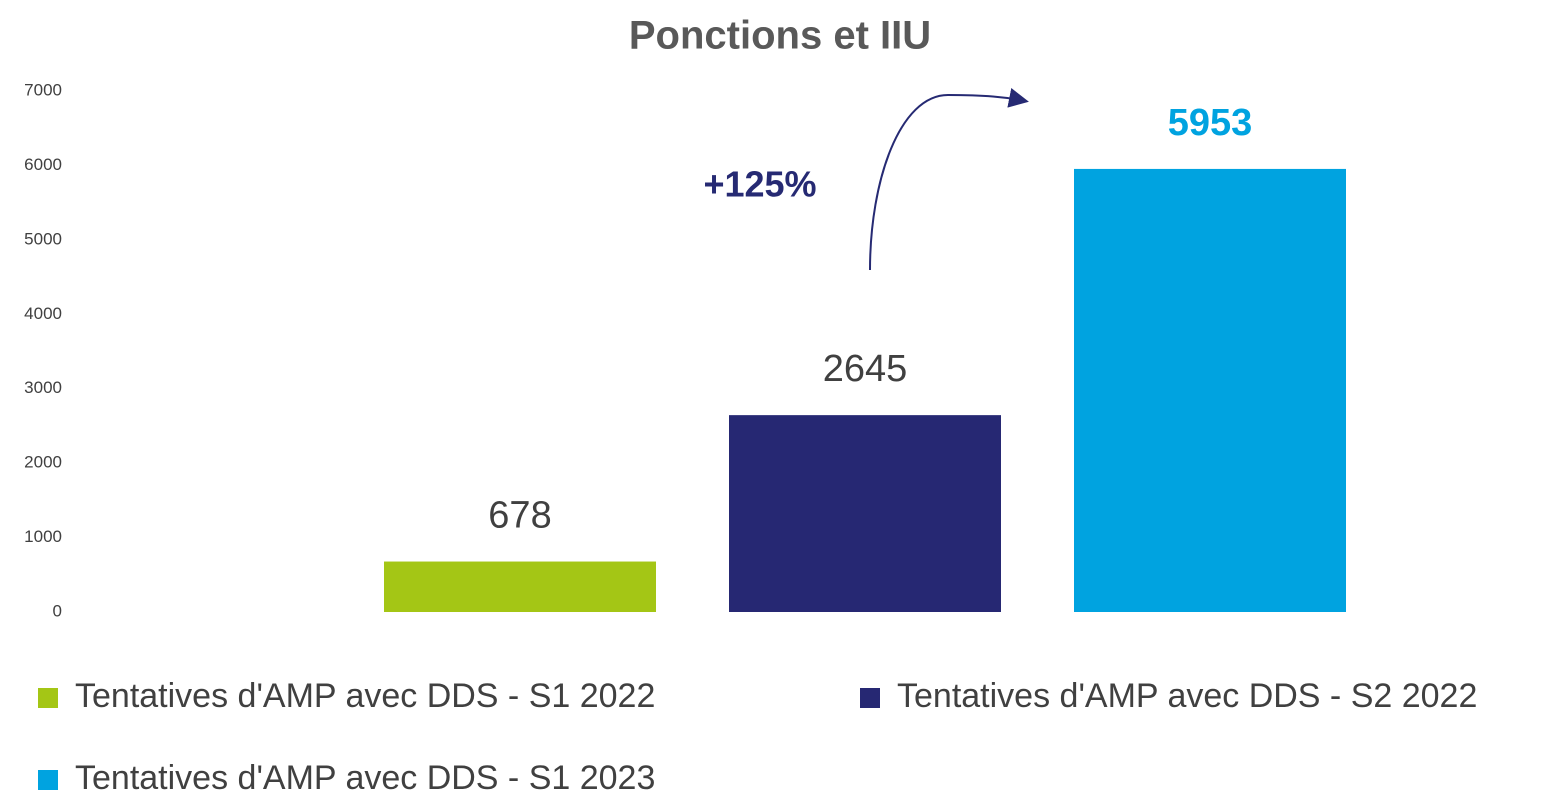 The width and height of the screenshot is (1542, 798). I want to click on y-tick-label: 1000, so click(43, 536).